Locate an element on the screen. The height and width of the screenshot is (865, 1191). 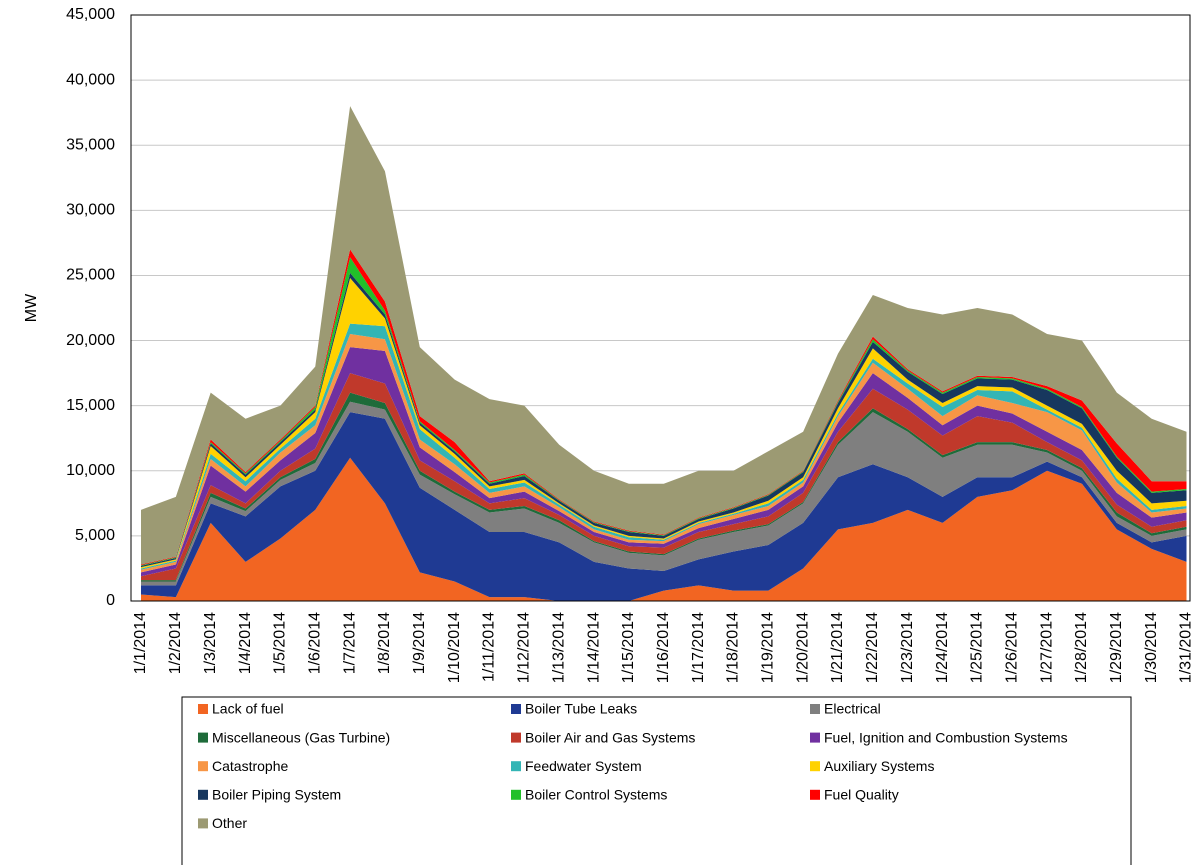
x-tick-label: 1/7/2014 is located at coordinates (349, 643).